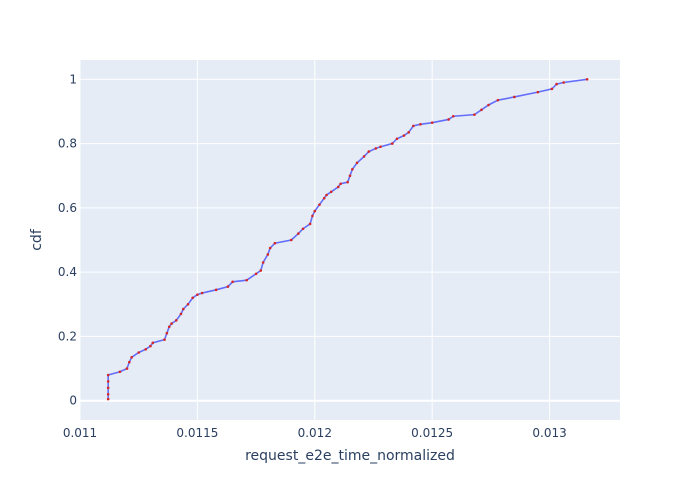 The height and width of the screenshot is (500, 700). I want to click on x-tick-label: 0.0115, so click(197, 433).